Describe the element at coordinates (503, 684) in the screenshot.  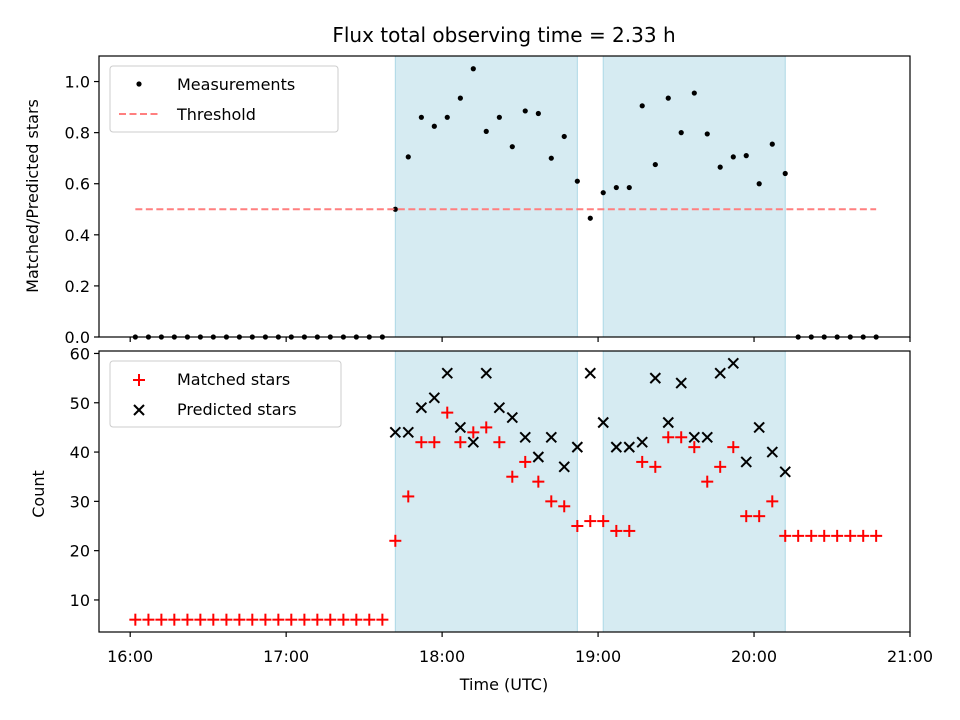
I see `x-axis-label: Time (UTC)` at that location.